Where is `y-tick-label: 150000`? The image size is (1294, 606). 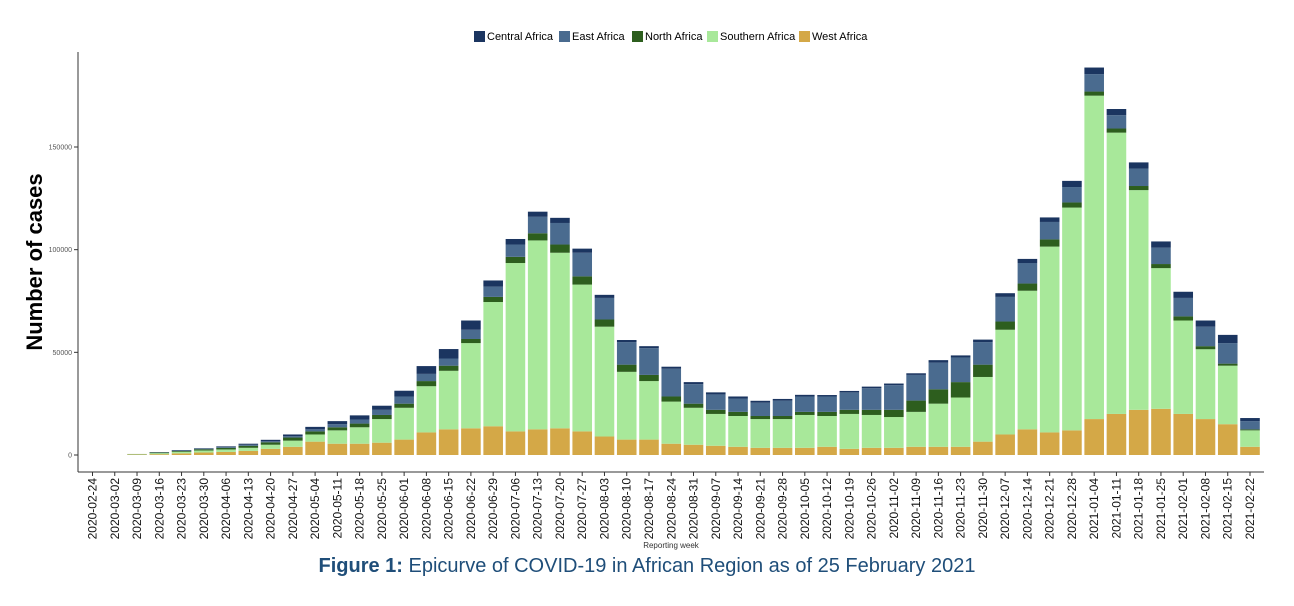
y-tick-label: 150000 is located at coordinates (60, 148).